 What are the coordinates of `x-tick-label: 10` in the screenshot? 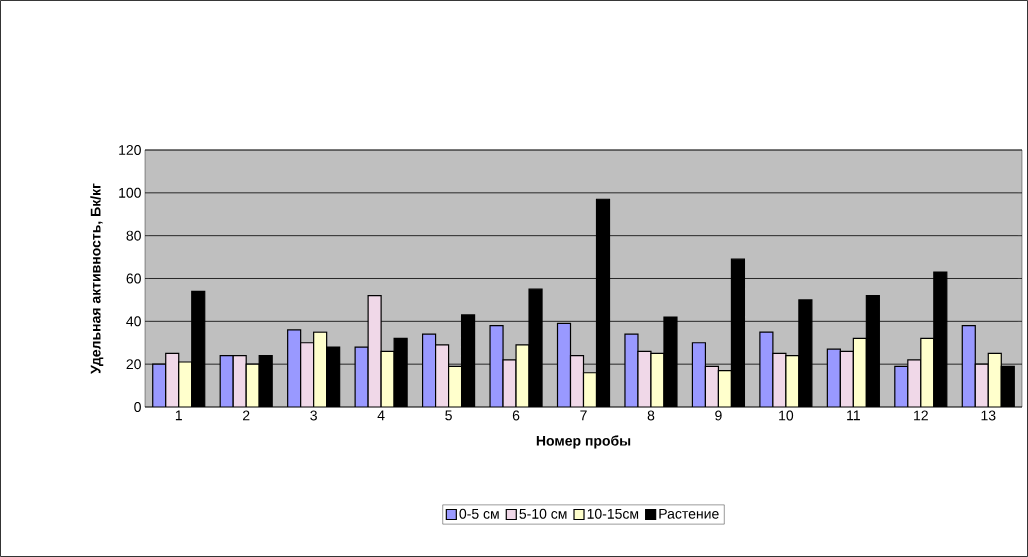 It's located at (786, 415).